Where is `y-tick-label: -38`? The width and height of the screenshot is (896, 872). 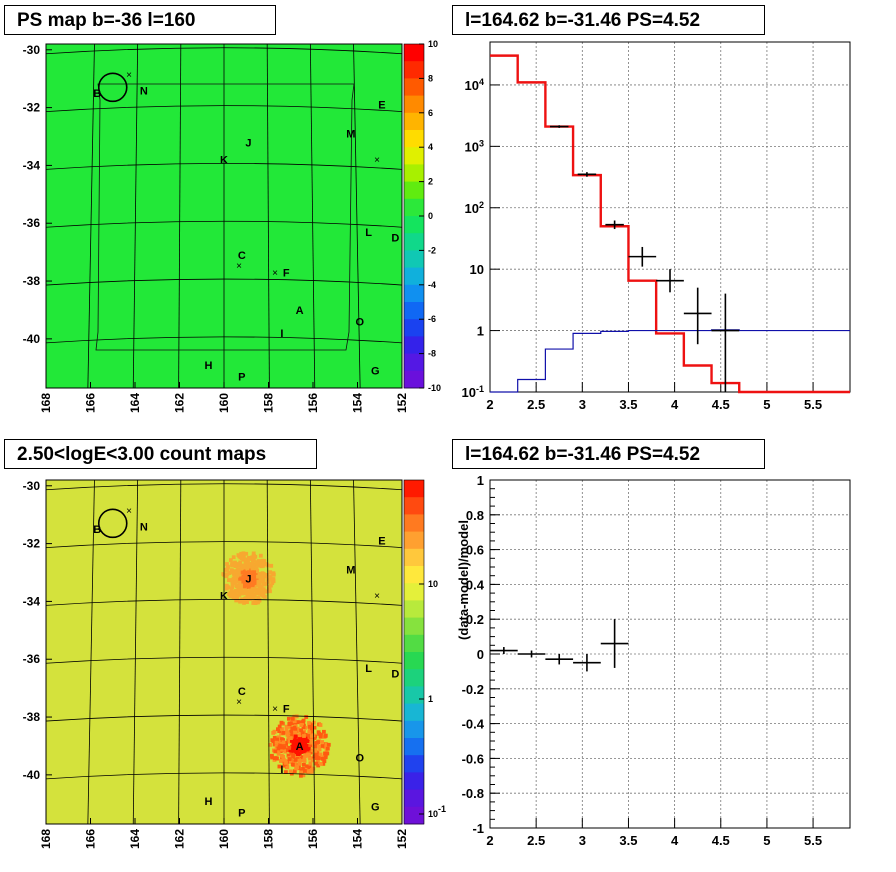
y-tick-label: -38 is located at coordinates (32, 281).